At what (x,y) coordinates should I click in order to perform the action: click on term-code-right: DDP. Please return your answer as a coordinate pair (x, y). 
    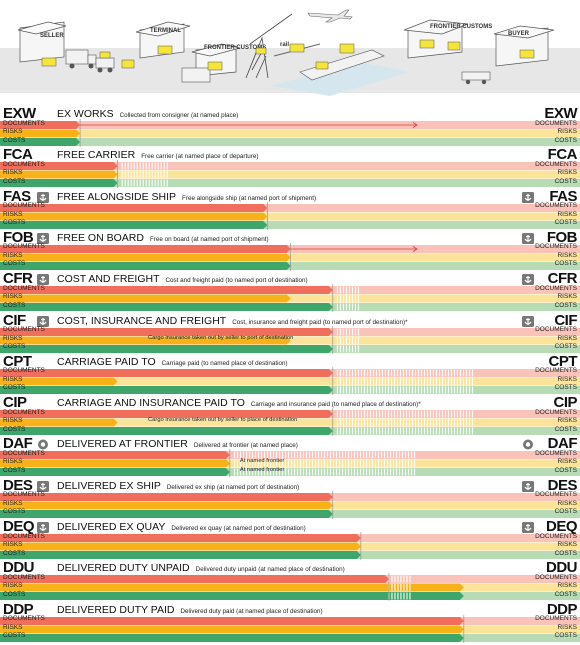
    Looking at the image, I should click on (562, 609).